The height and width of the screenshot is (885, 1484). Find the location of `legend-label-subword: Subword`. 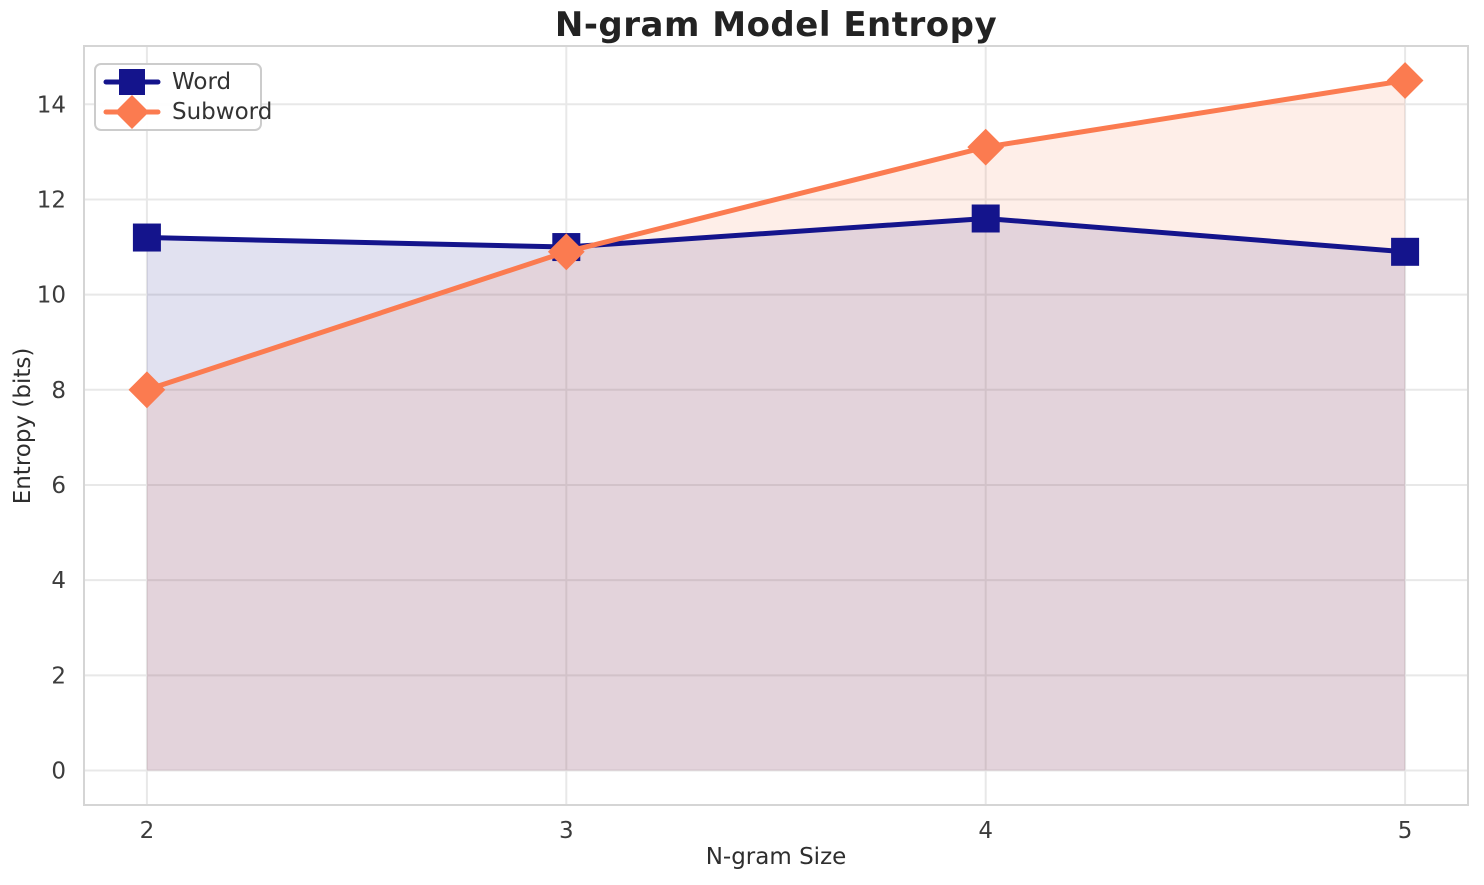

legend-label-subword: Subword is located at coordinates (222, 112).